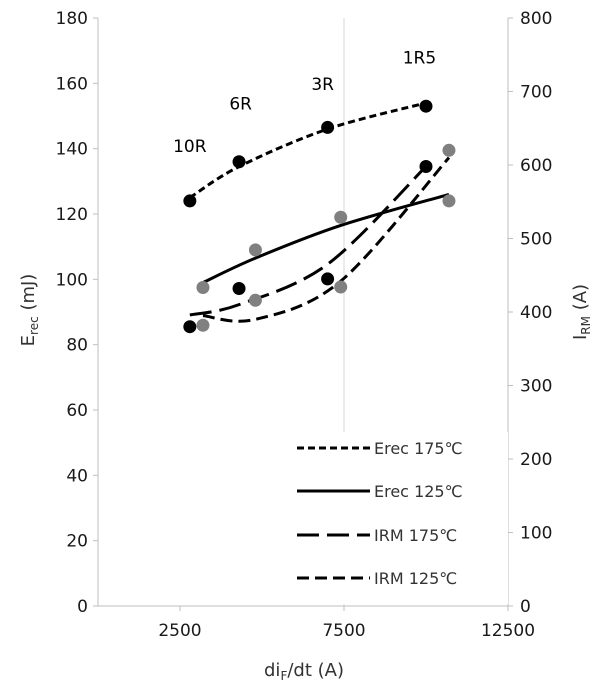 The image size is (598, 687). I want to click on legend-label-irm-125: IRM 125℃, so click(415, 578).